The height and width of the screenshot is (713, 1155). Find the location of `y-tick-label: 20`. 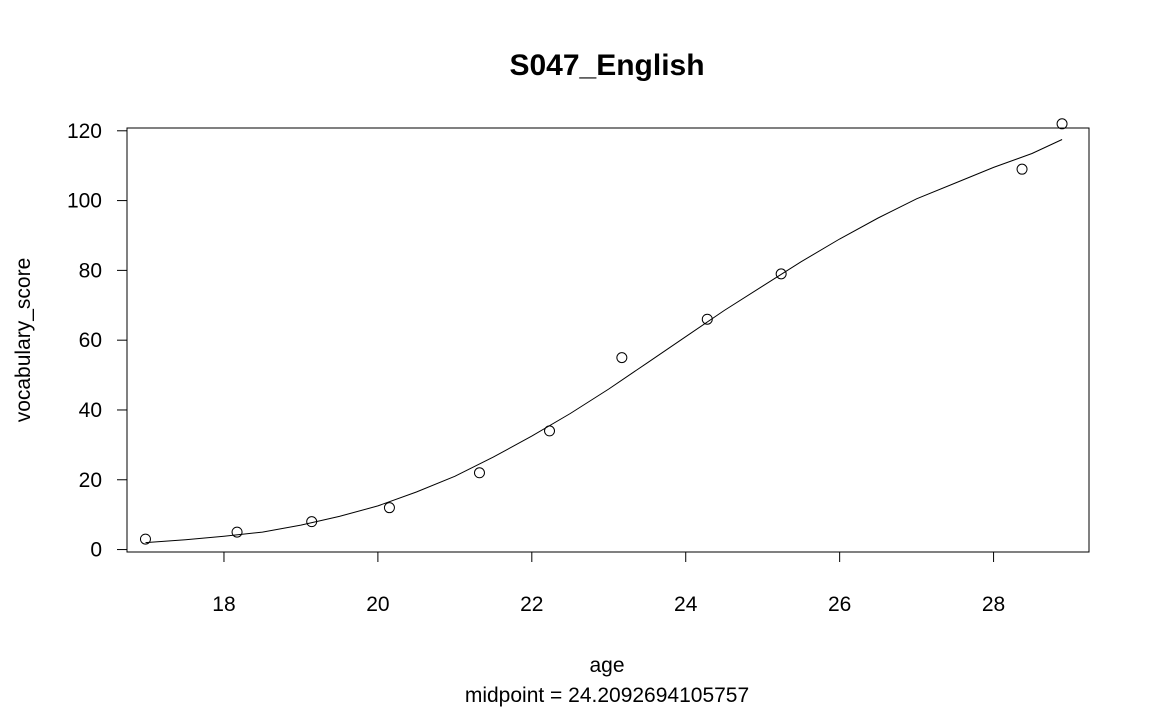

y-tick-label: 20 is located at coordinates (90, 480).